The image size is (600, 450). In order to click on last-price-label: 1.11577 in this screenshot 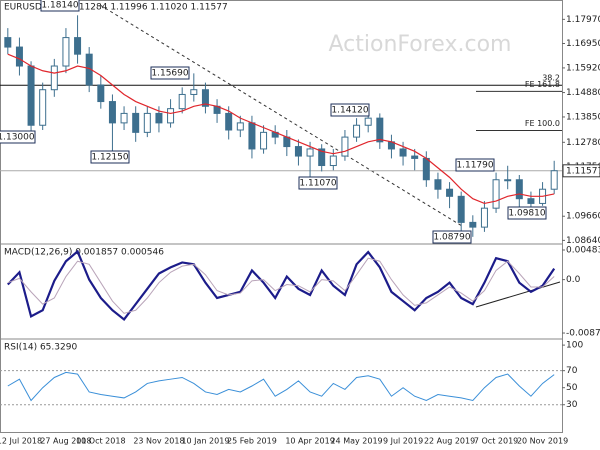, I will do `click(583, 171)`.